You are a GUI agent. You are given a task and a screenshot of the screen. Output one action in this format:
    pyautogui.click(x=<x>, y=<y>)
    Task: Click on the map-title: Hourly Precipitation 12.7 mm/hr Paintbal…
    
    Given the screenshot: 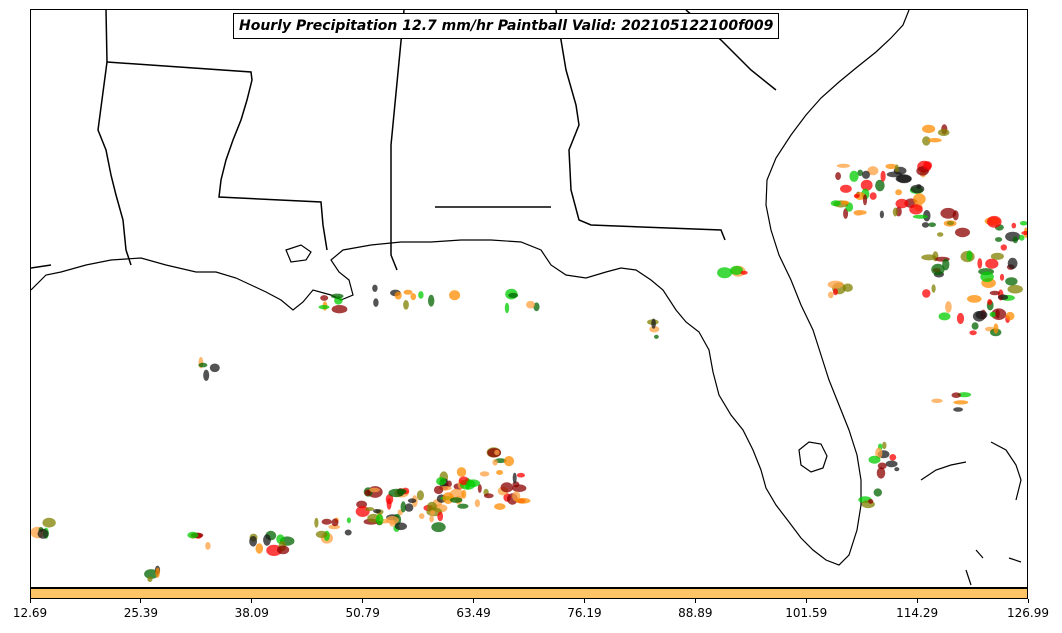 What is the action you would take?
    pyautogui.click(x=506, y=26)
    